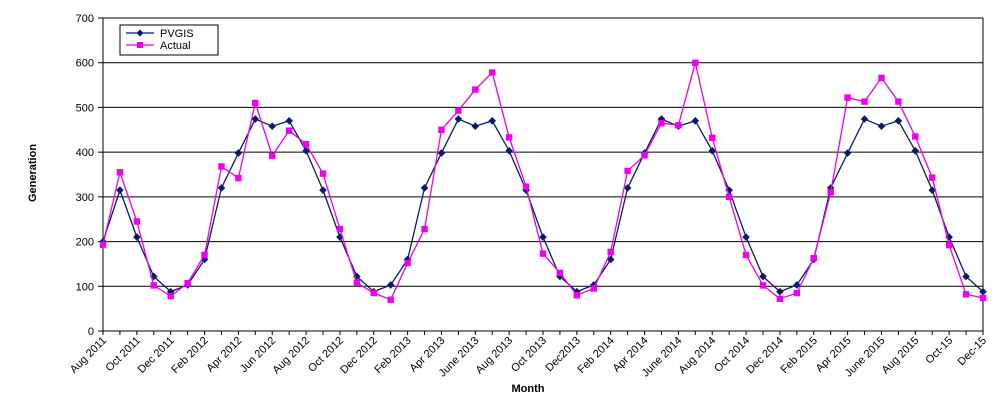 The width and height of the screenshot is (1000, 400). I want to click on x-axis-title: Month, so click(528, 389).